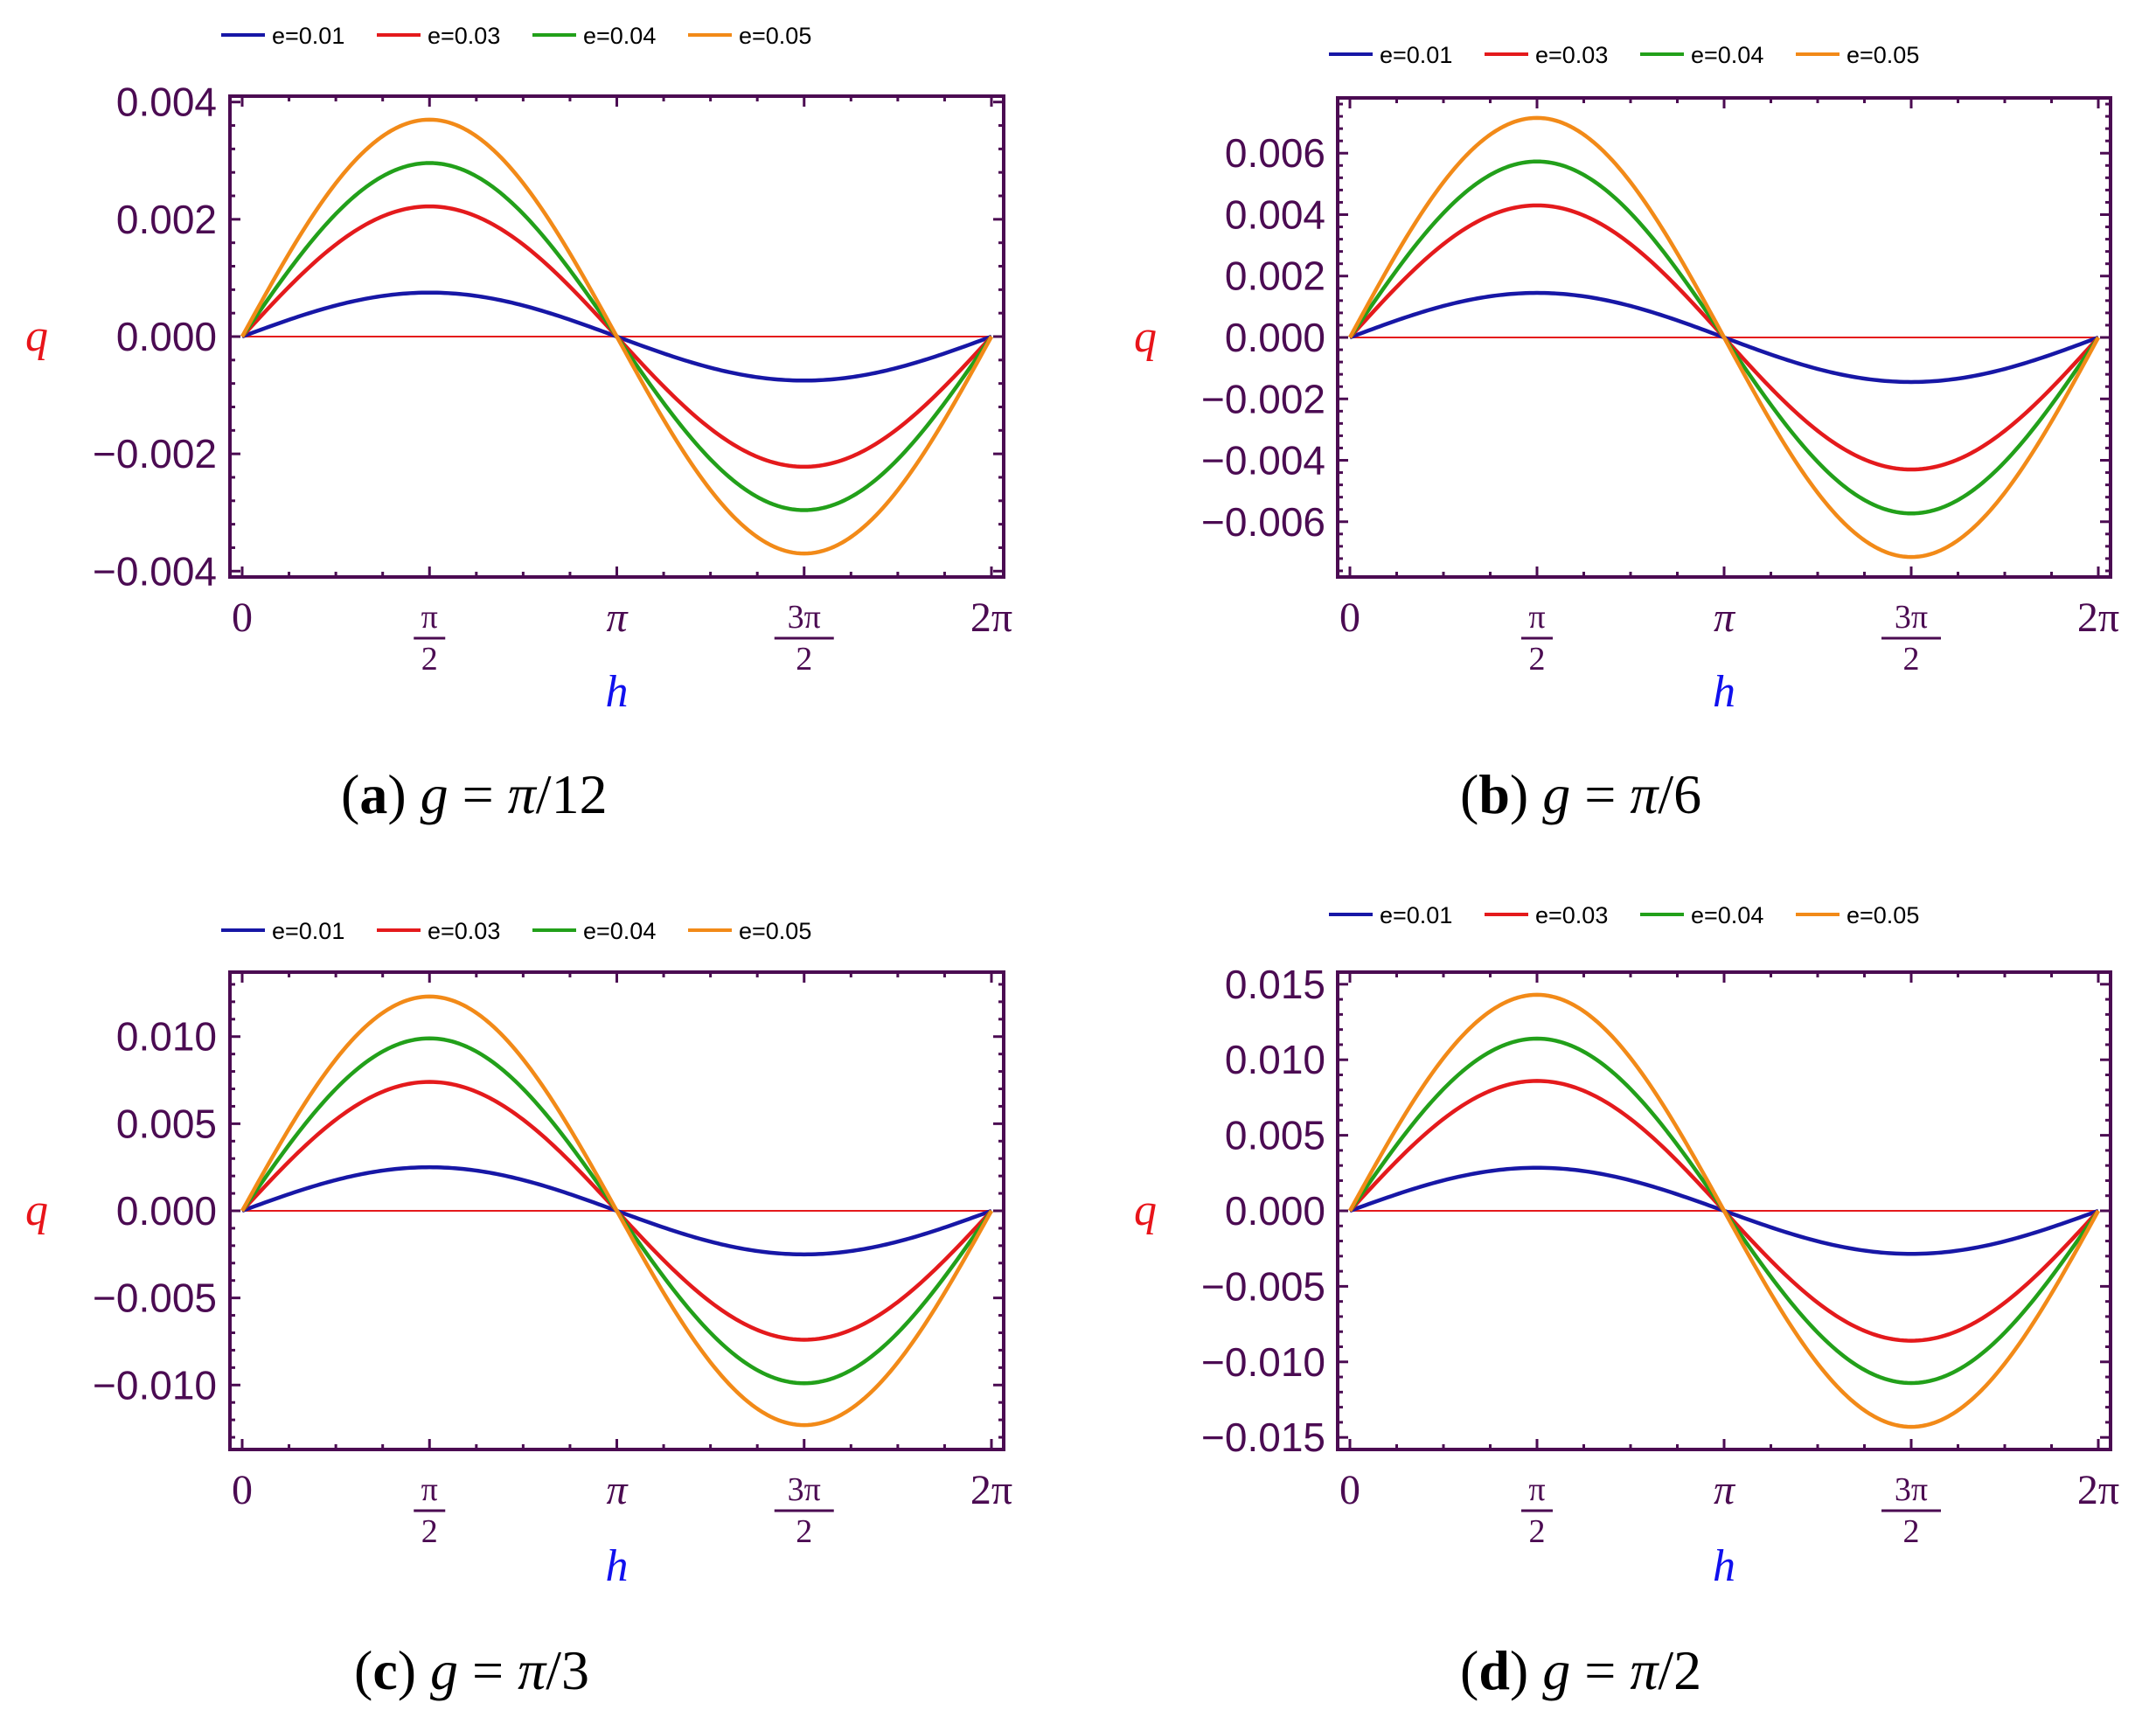 This screenshot has height=1717, width=2156. What do you see at coordinates (474, 794) in the screenshot?
I see `panel-caption: (a) g = π/12` at bounding box center [474, 794].